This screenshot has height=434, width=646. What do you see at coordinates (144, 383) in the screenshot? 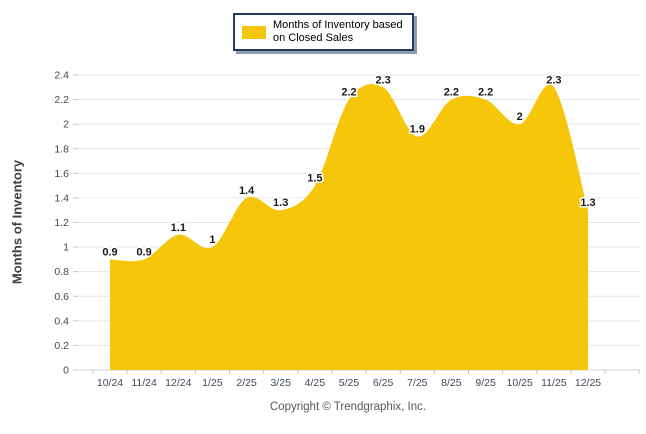
I see `x-tick-label: 11/24` at bounding box center [144, 383].